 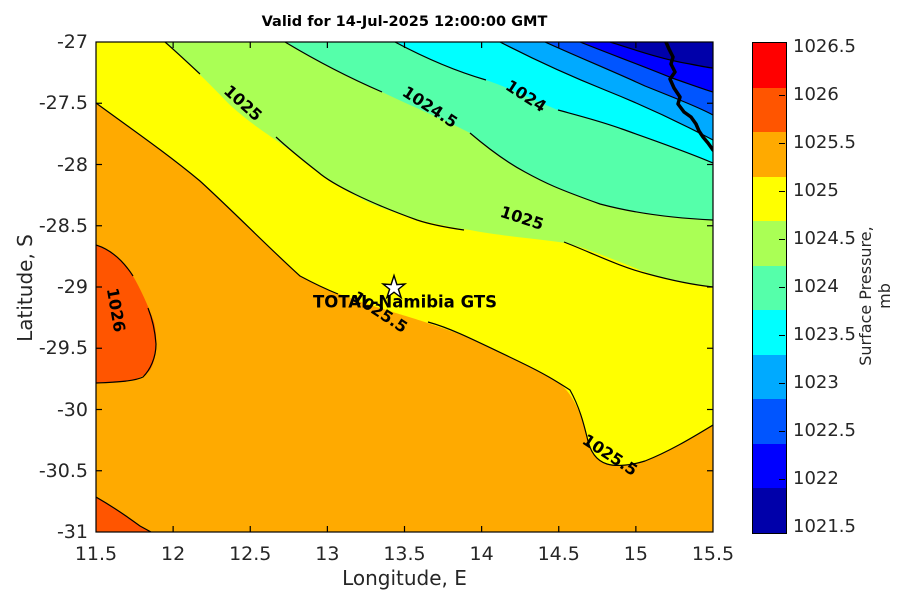 What do you see at coordinates (713, 554) in the screenshot?
I see `x-tick-label: 15.5` at bounding box center [713, 554].